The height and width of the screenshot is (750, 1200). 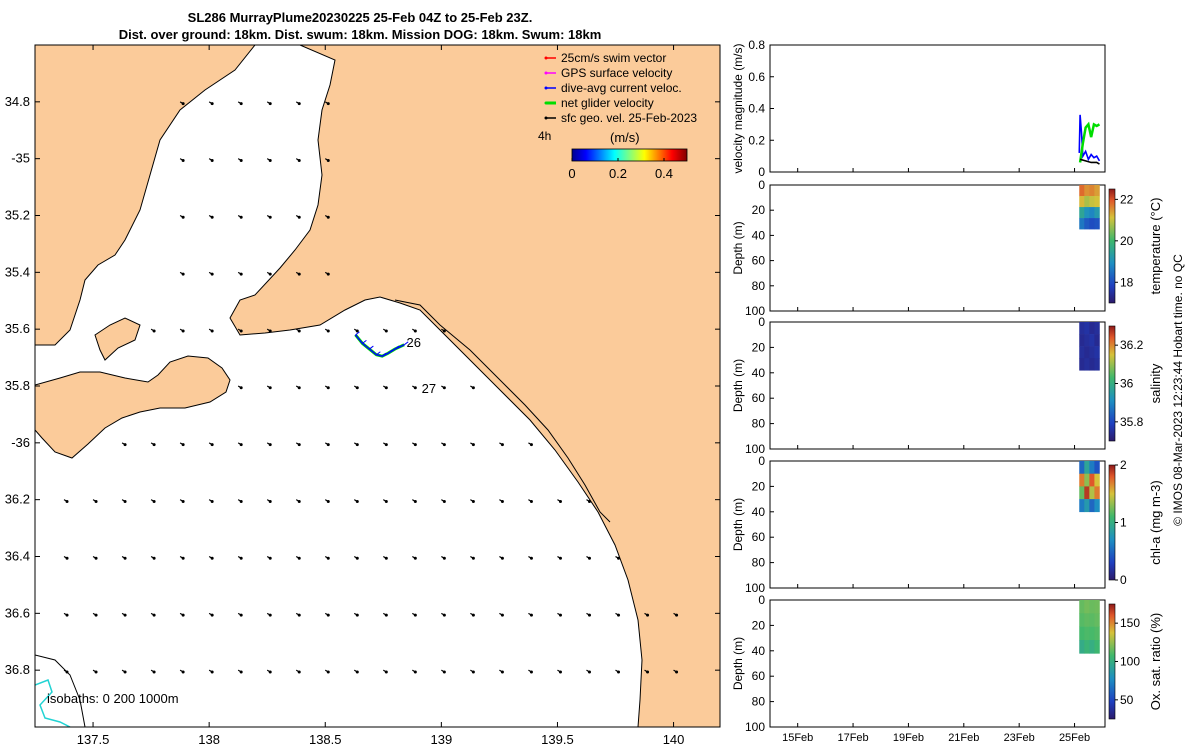 What do you see at coordinates (756, 140) in the screenshot?
I see `panel-y-tick-label: 0.2` at bounding box center [756, 140].